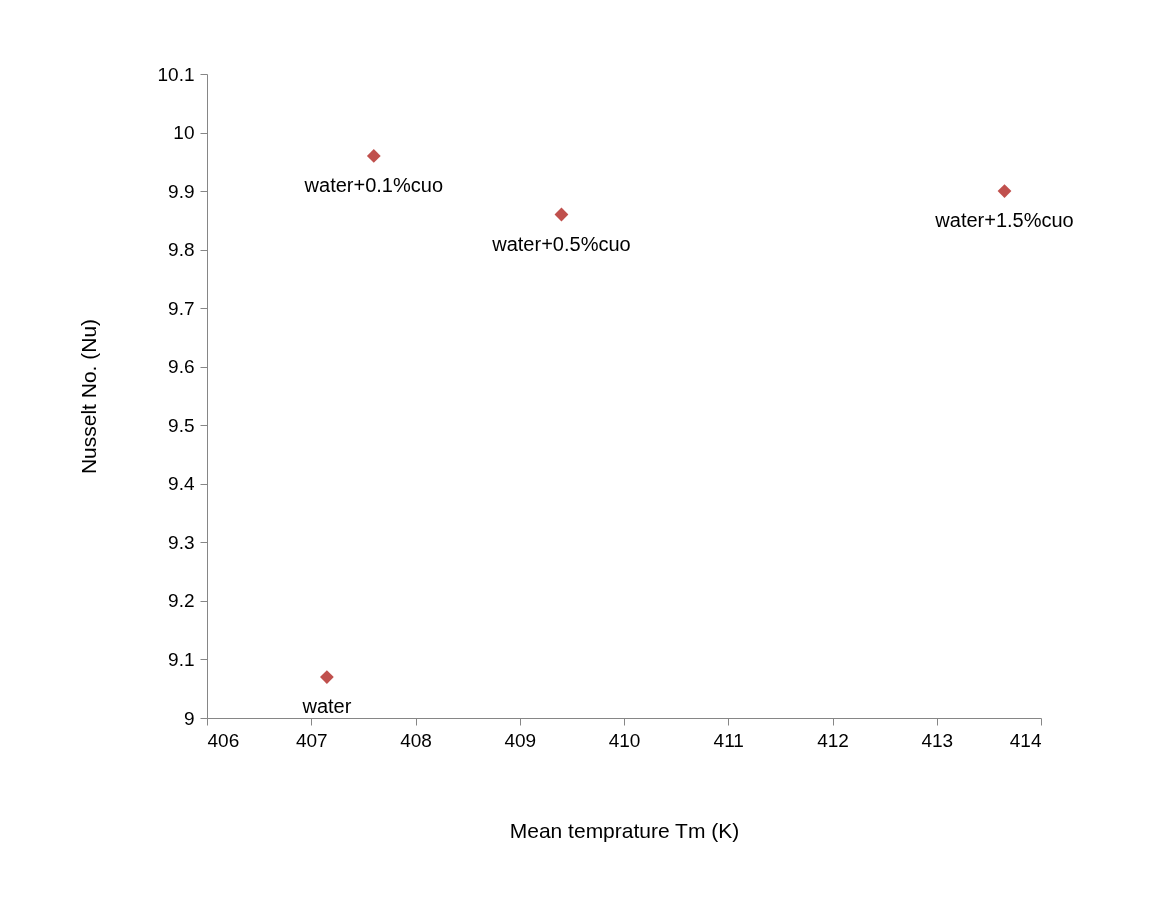  Describe the element at coordinates (326, 706) in the screenshot. I see `annotation: water` at that location.